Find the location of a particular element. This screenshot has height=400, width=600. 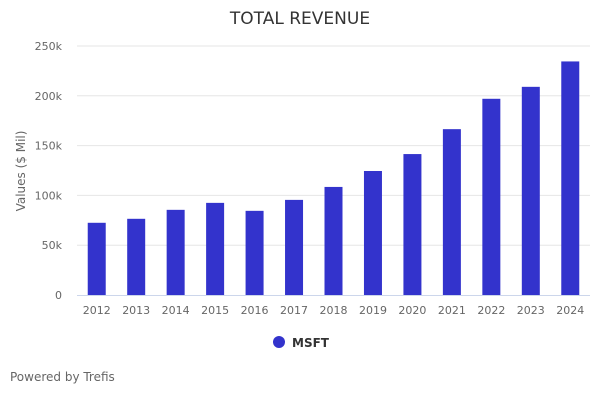

bar-2014 is located at coordinates (175, 252).